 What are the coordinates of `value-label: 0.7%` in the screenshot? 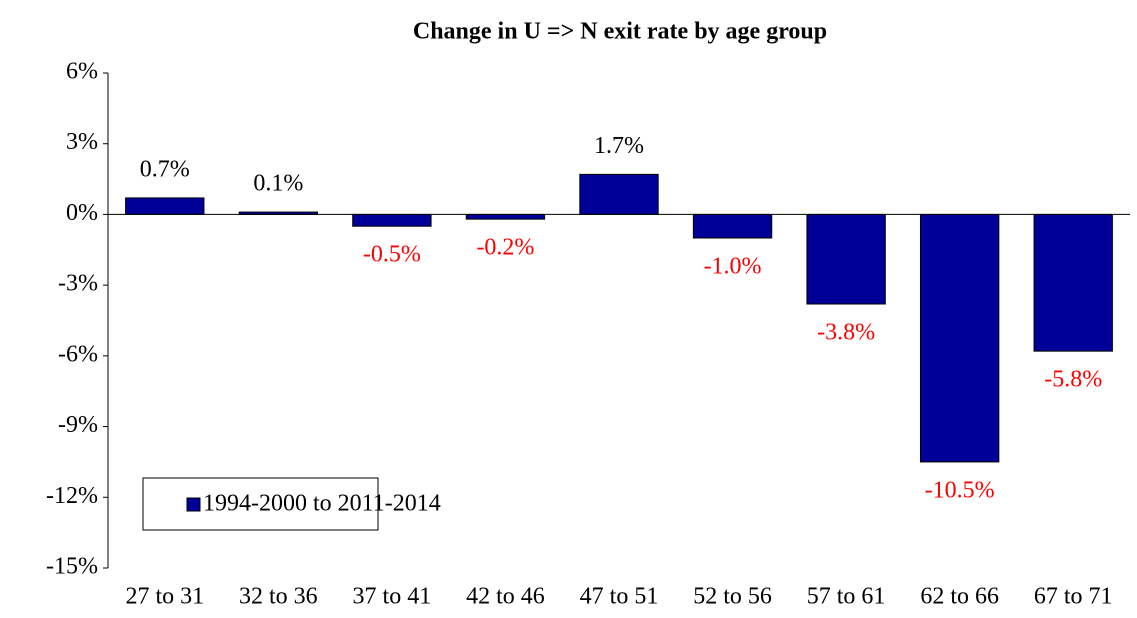 It's located at (165, 169).